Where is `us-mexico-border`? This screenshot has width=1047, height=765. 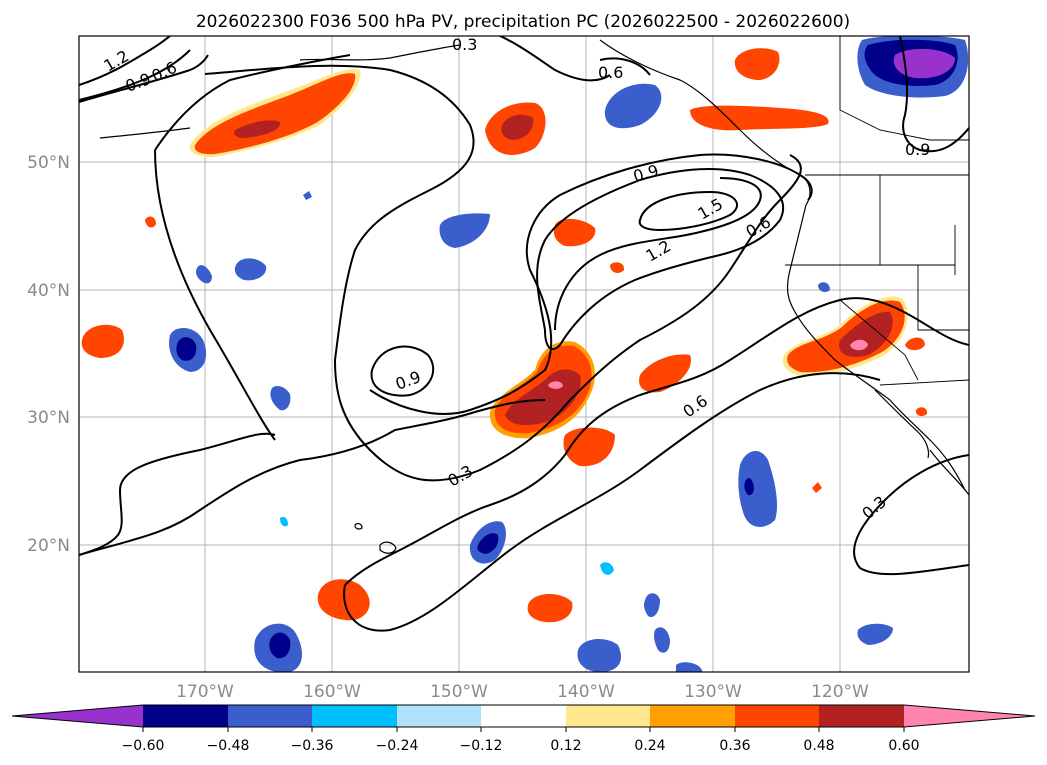
us-mexico-border is located at coordinates (924, 382).